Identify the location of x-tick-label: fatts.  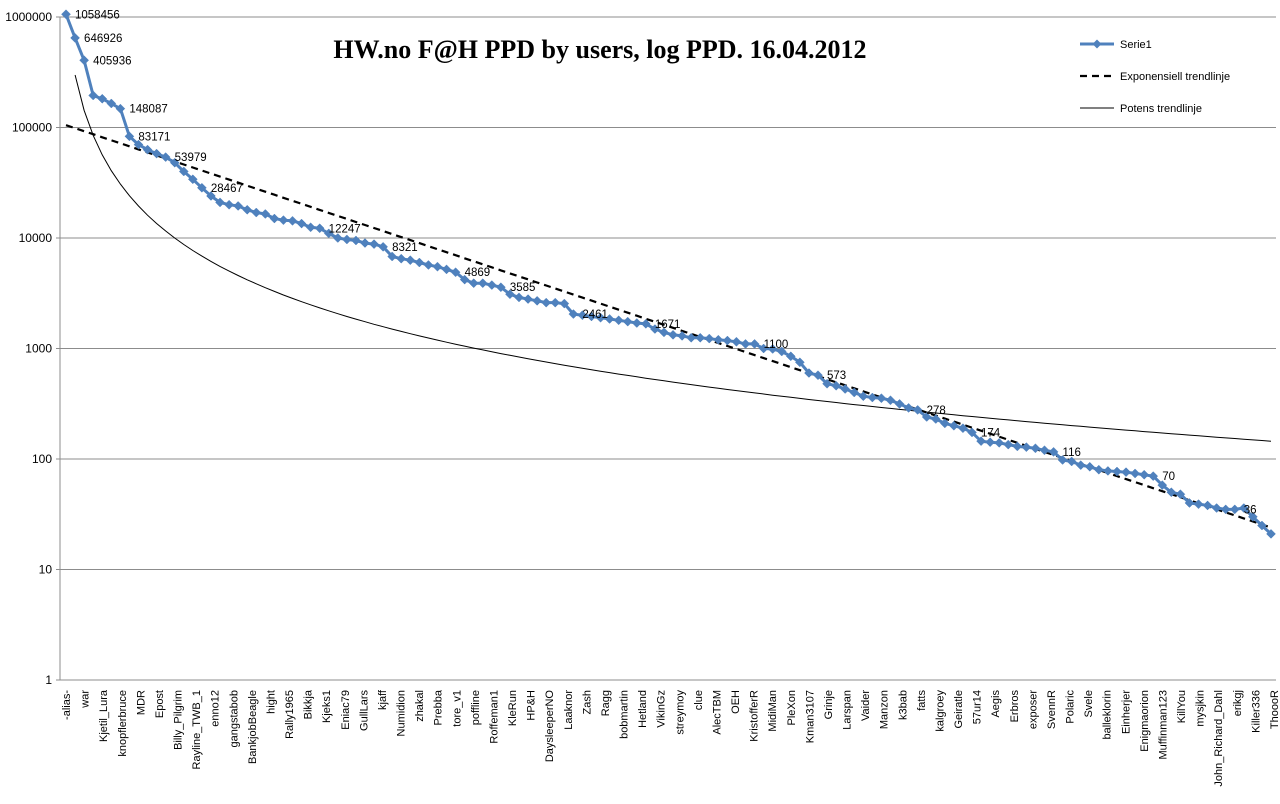
(922, 700).